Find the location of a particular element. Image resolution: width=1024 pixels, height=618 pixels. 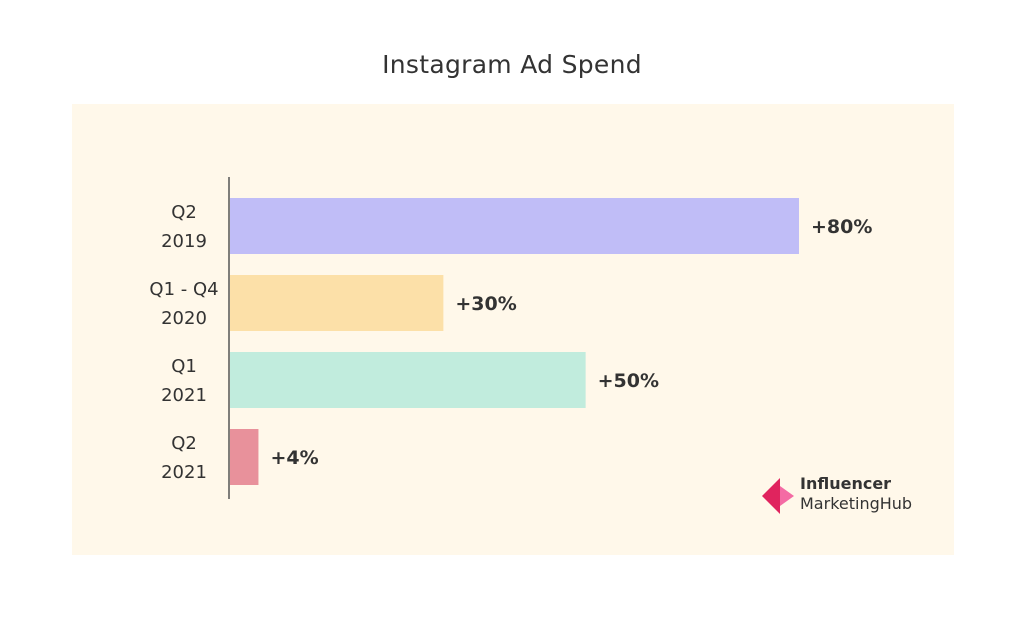

category-label-0-line2: 2019 is located at coordinates (184, 241).